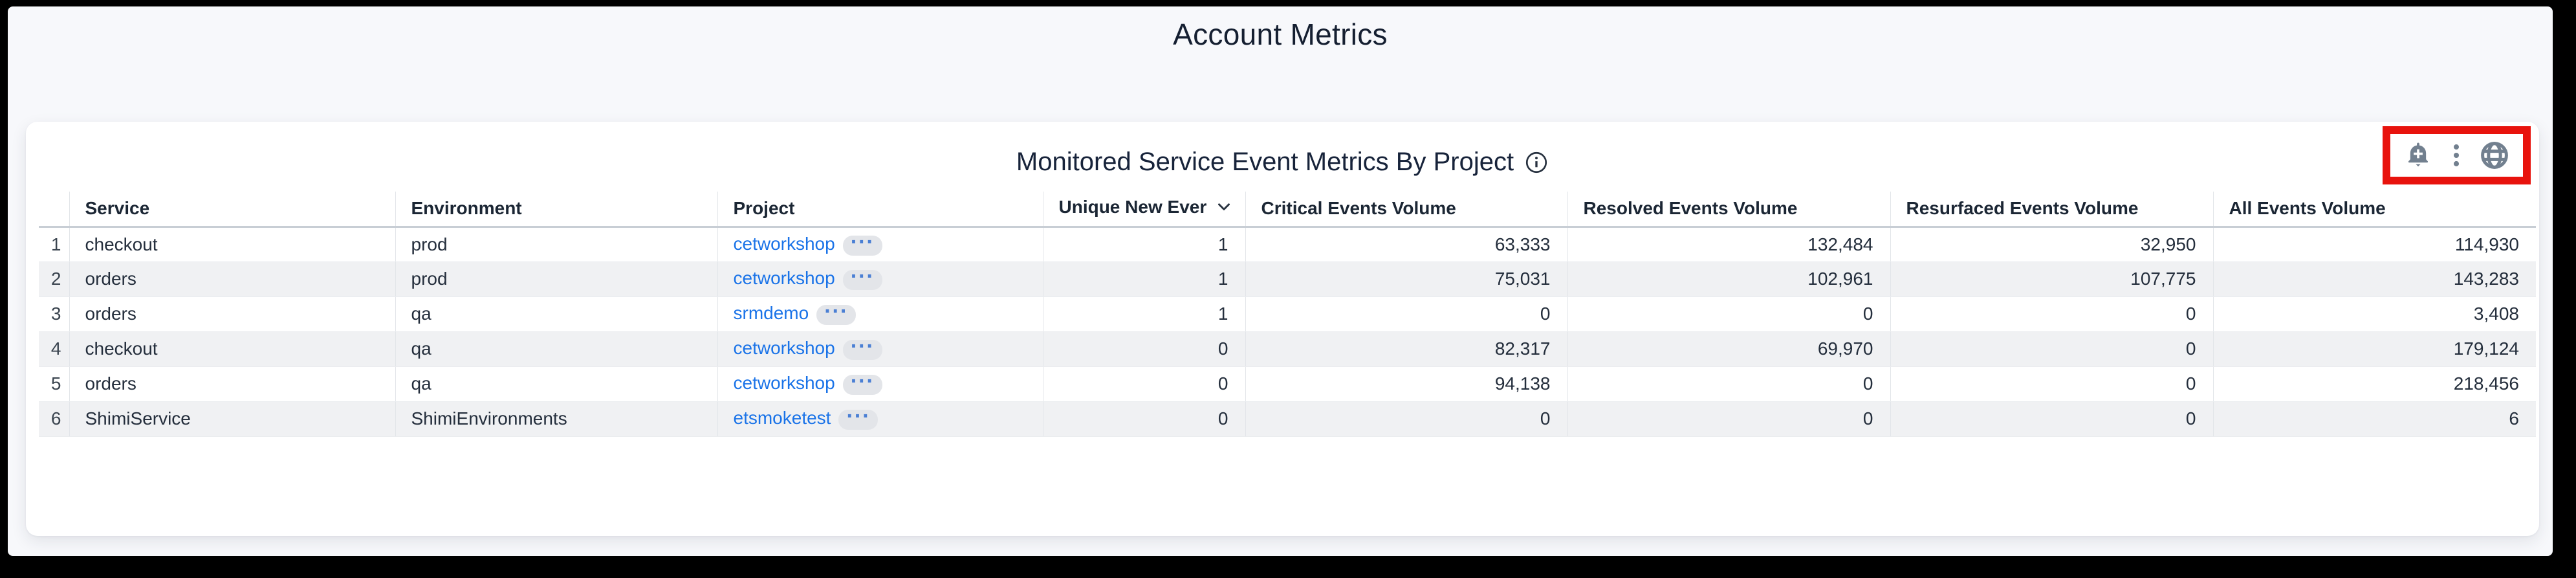  What do you see at coordinates (771, 313) in the screenshot?
I see `project-link: srmdemo` at bounding box center [771, 313].